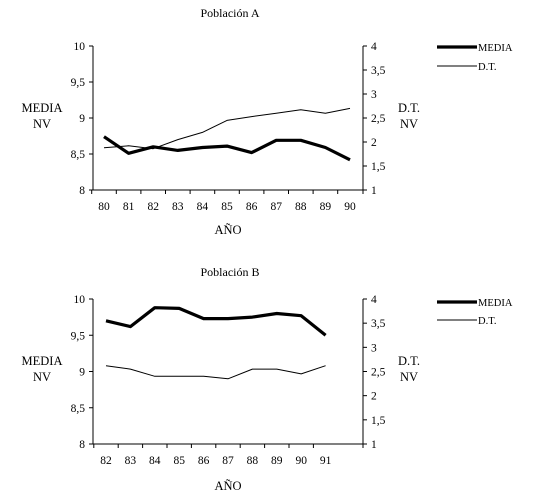 Image resolution: width=540 pixels, height=494 pixels. I want to click on x-tick-label: 80, so click(104, 207).